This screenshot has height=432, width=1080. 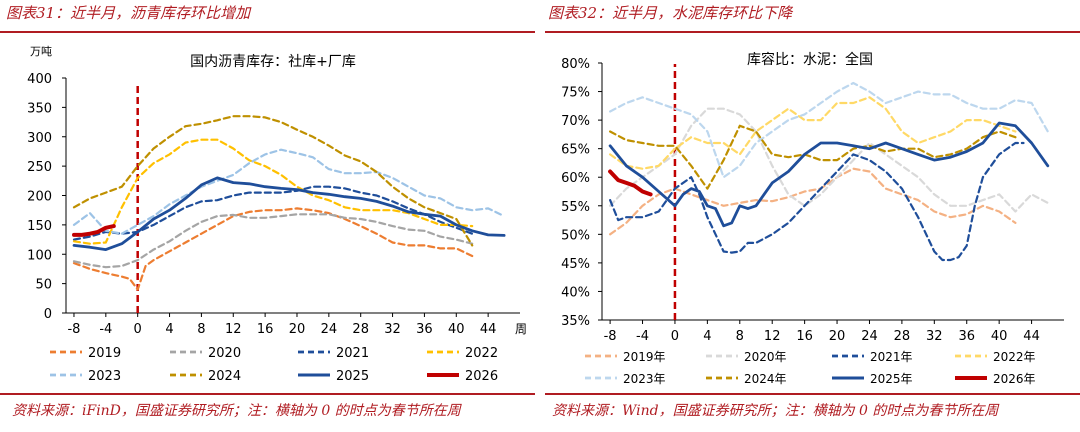 What do you see at coordinates (575, 321) in the screenshot?
I see `y-tick-label: 35%` at bounding box center [575, 321].